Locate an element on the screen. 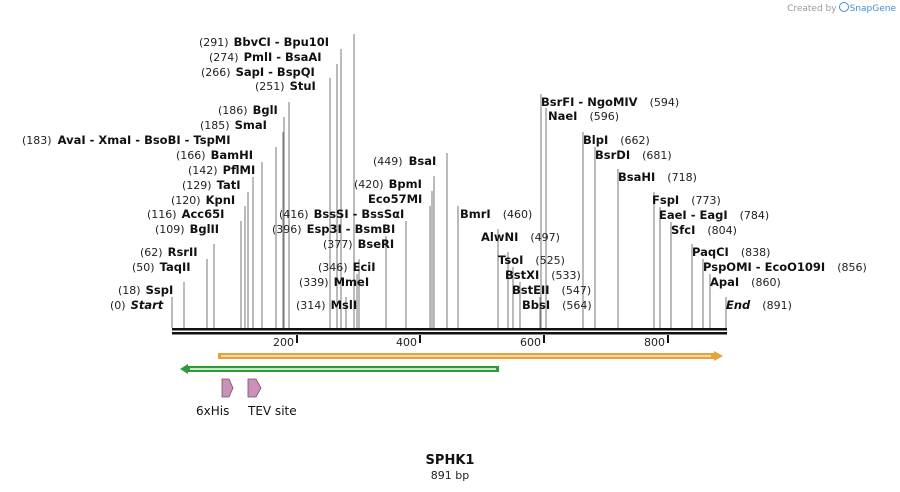 The width and height of the screenshot is (900, 492). svg-text:(251)StuI: (251) StuI is located at coordinates (285, 86).